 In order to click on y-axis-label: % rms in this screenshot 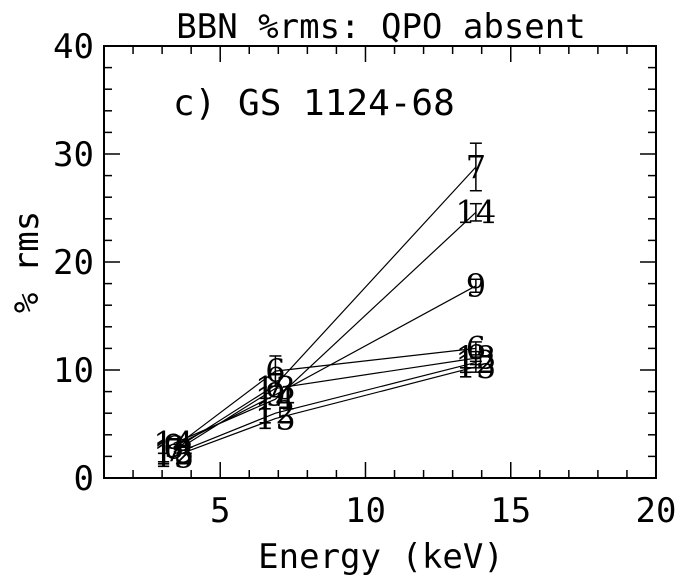, I will do `click(27, 262)`.